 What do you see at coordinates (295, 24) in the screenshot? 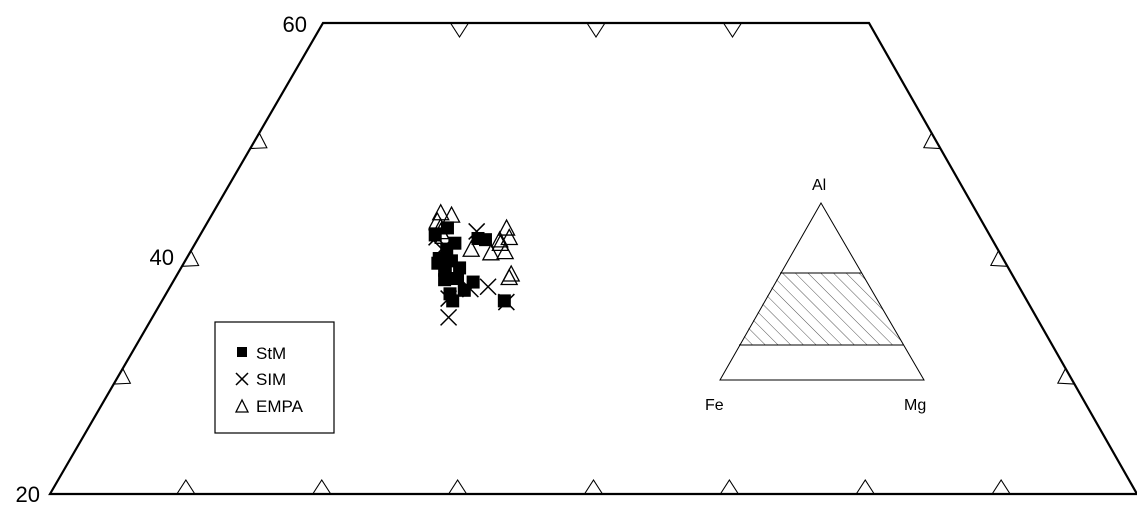
I see `al-tick-label-60: 60` at bounding box center [295, 24].